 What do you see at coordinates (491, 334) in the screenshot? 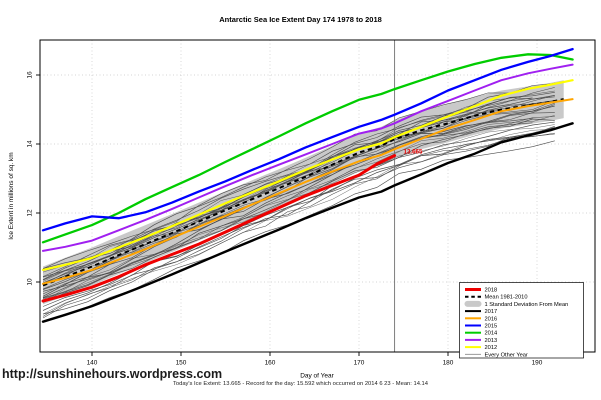
I see `legend-item-label: 2014` at bounding box center [491, 334].